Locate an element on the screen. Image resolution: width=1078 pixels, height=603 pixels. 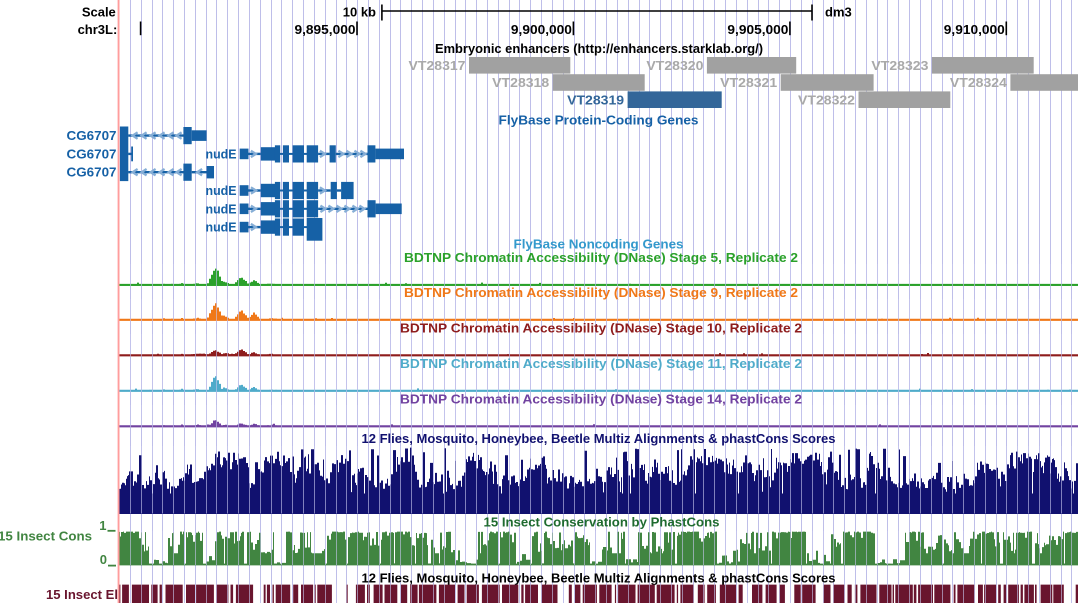
svg-text: FlyBase Noncoding Genes is located at coordinates (599, 244).